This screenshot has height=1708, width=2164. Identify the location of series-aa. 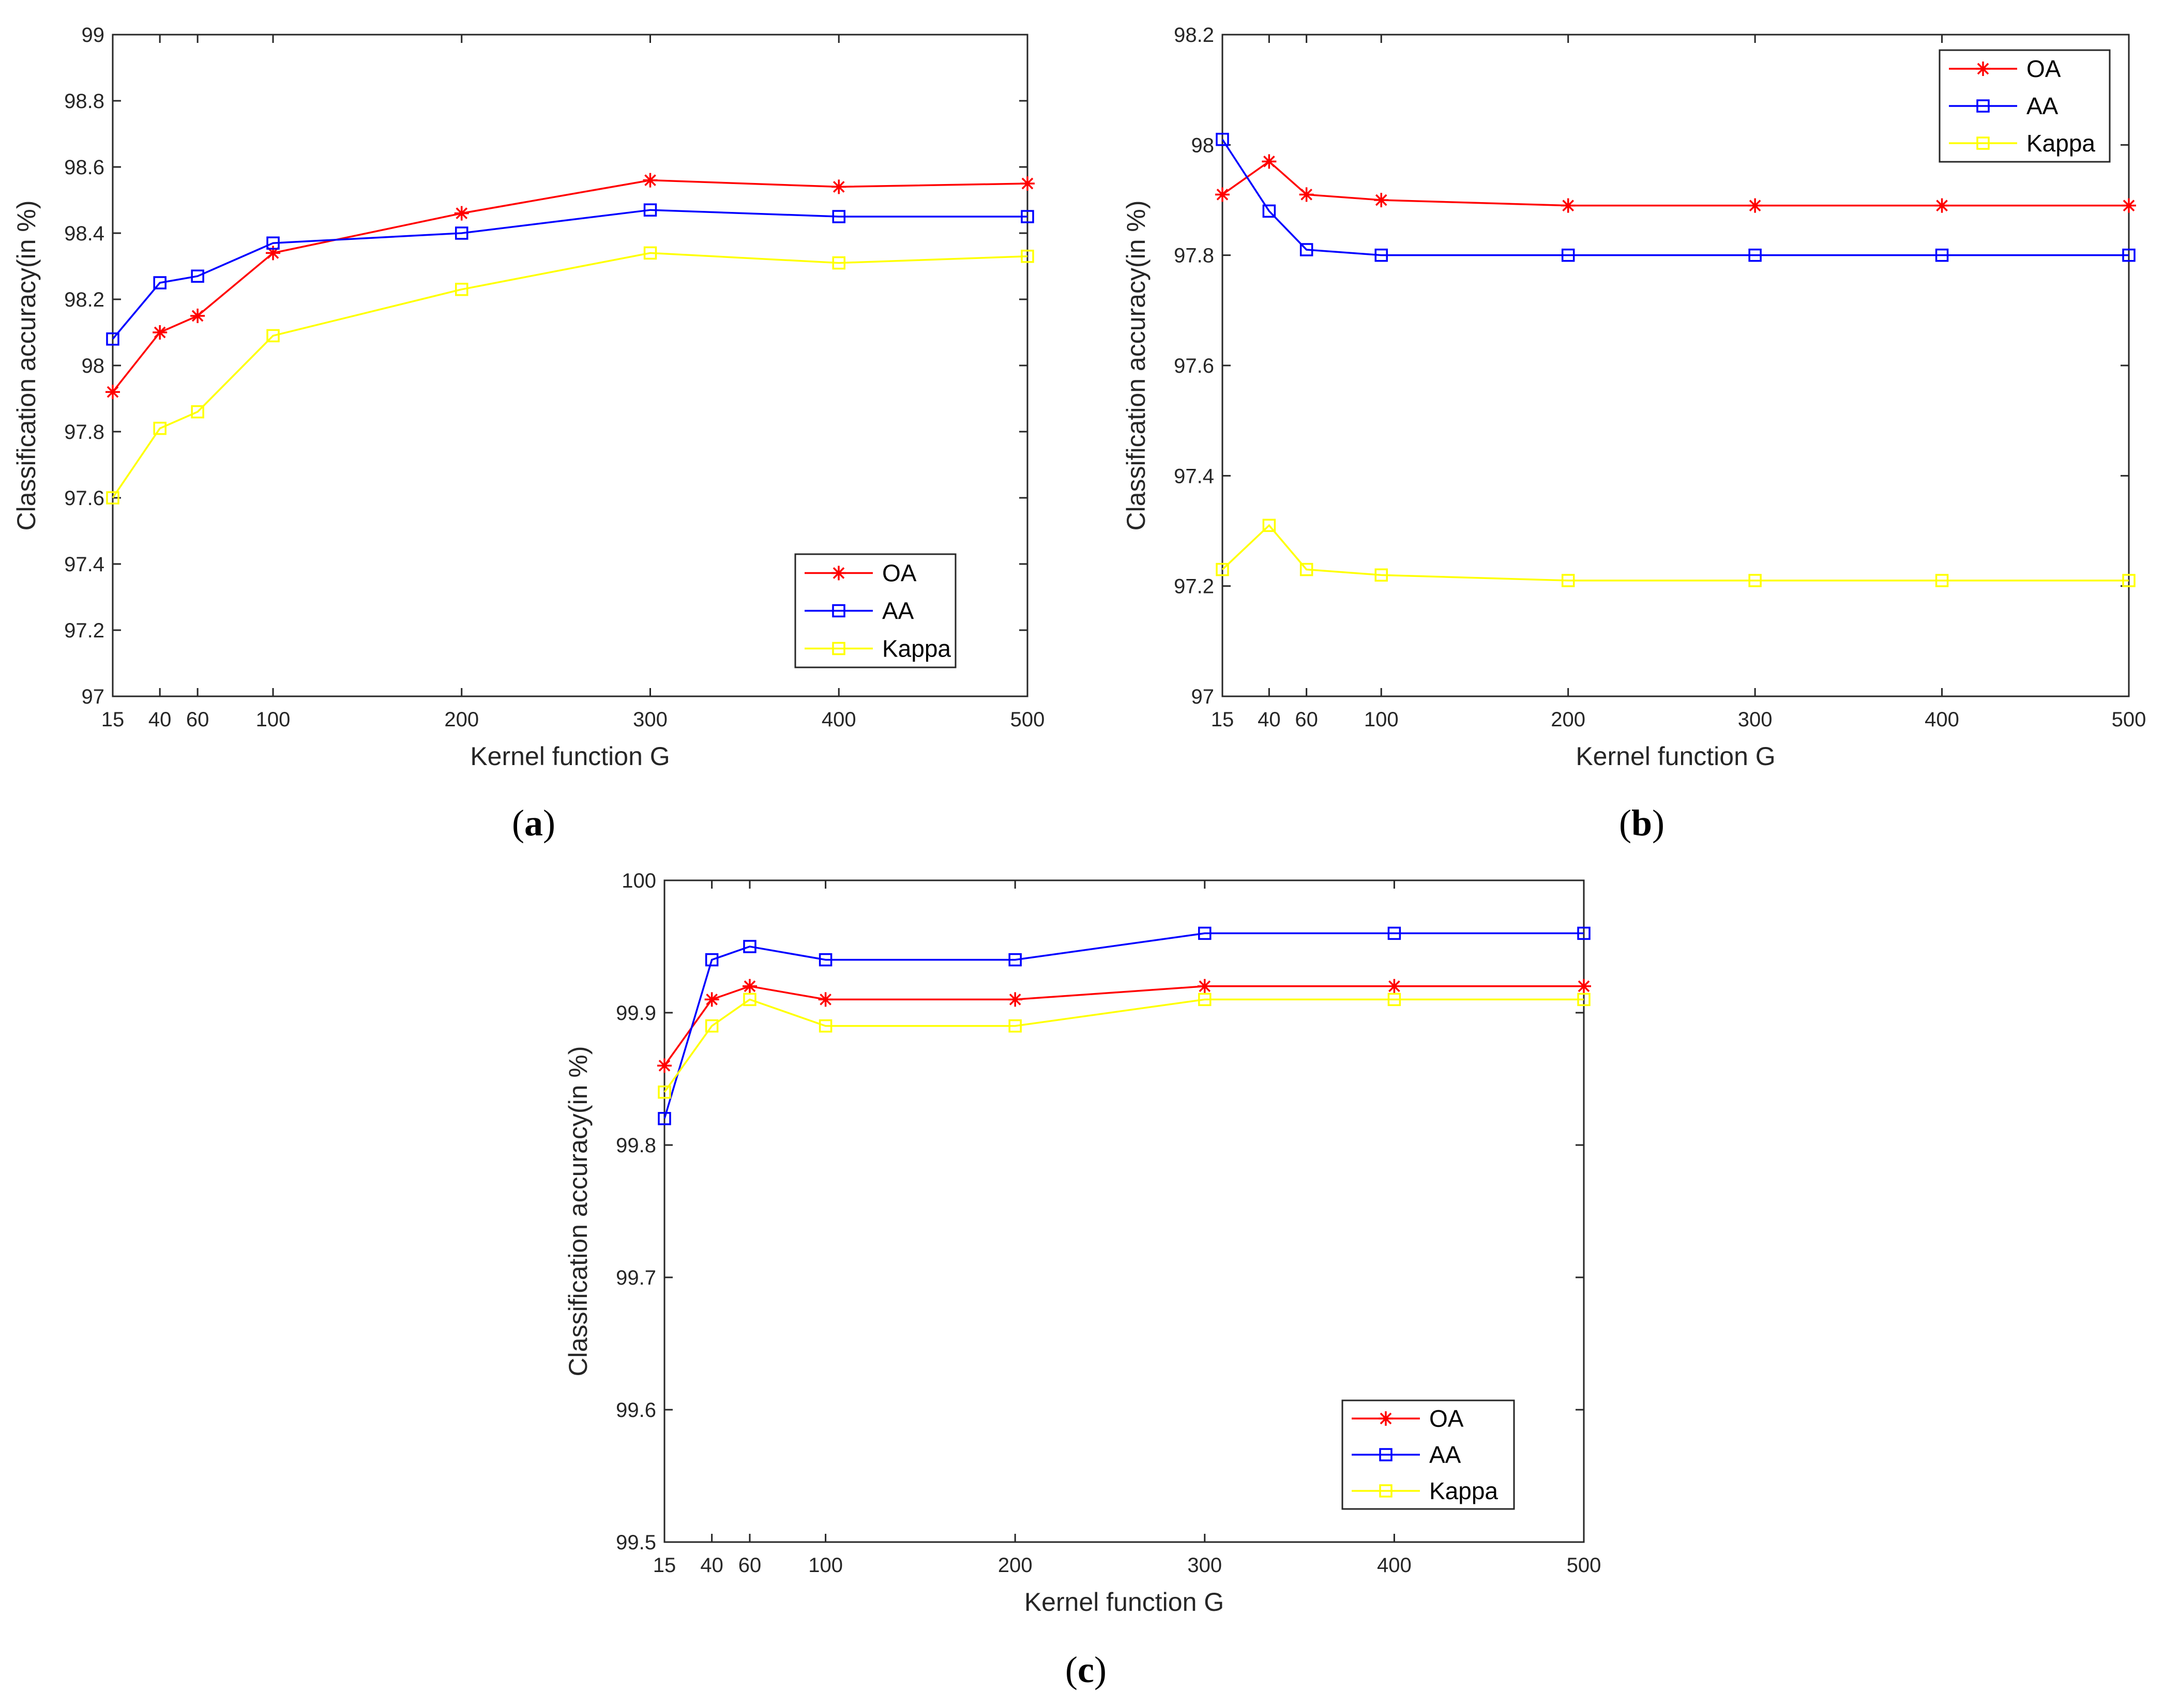
(1676, 197).